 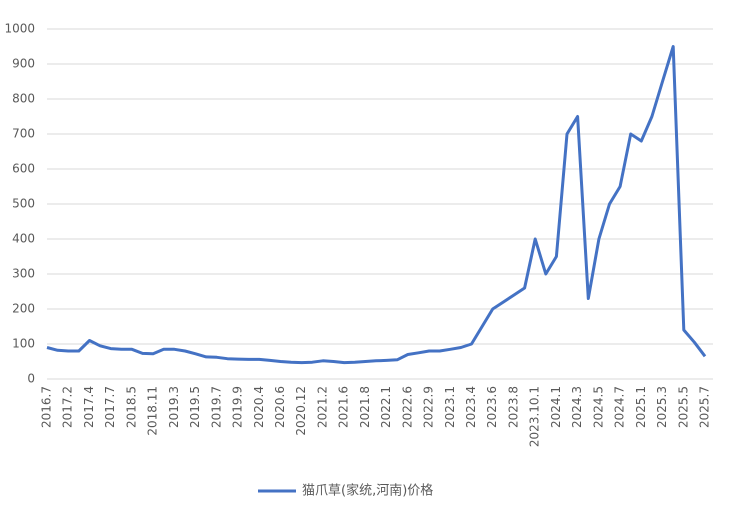 What do you see at coordinates (407, 407) in the screenshot?
I see `x-tick-label: 2022.6` at bounding box center [407, 407].